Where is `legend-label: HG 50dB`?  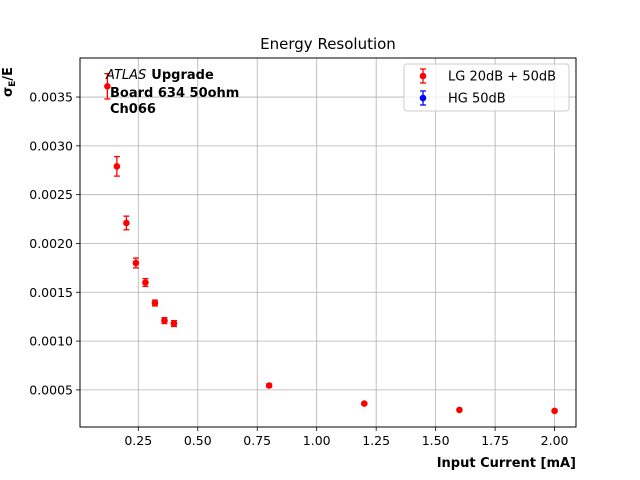 legend-label: HG 50dB is located at coordinates (477, 99).